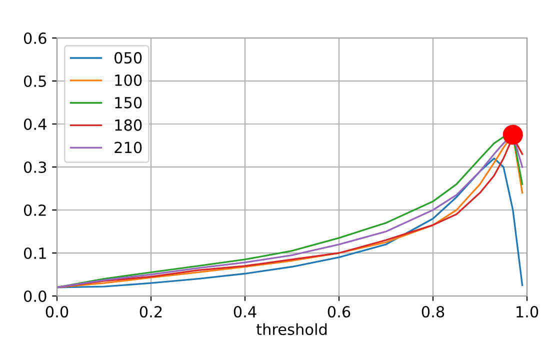 Image resolution: width=554 pixels, height=347 pixels. I want to click on x-tick-label: 0.2, so click(151, 312).